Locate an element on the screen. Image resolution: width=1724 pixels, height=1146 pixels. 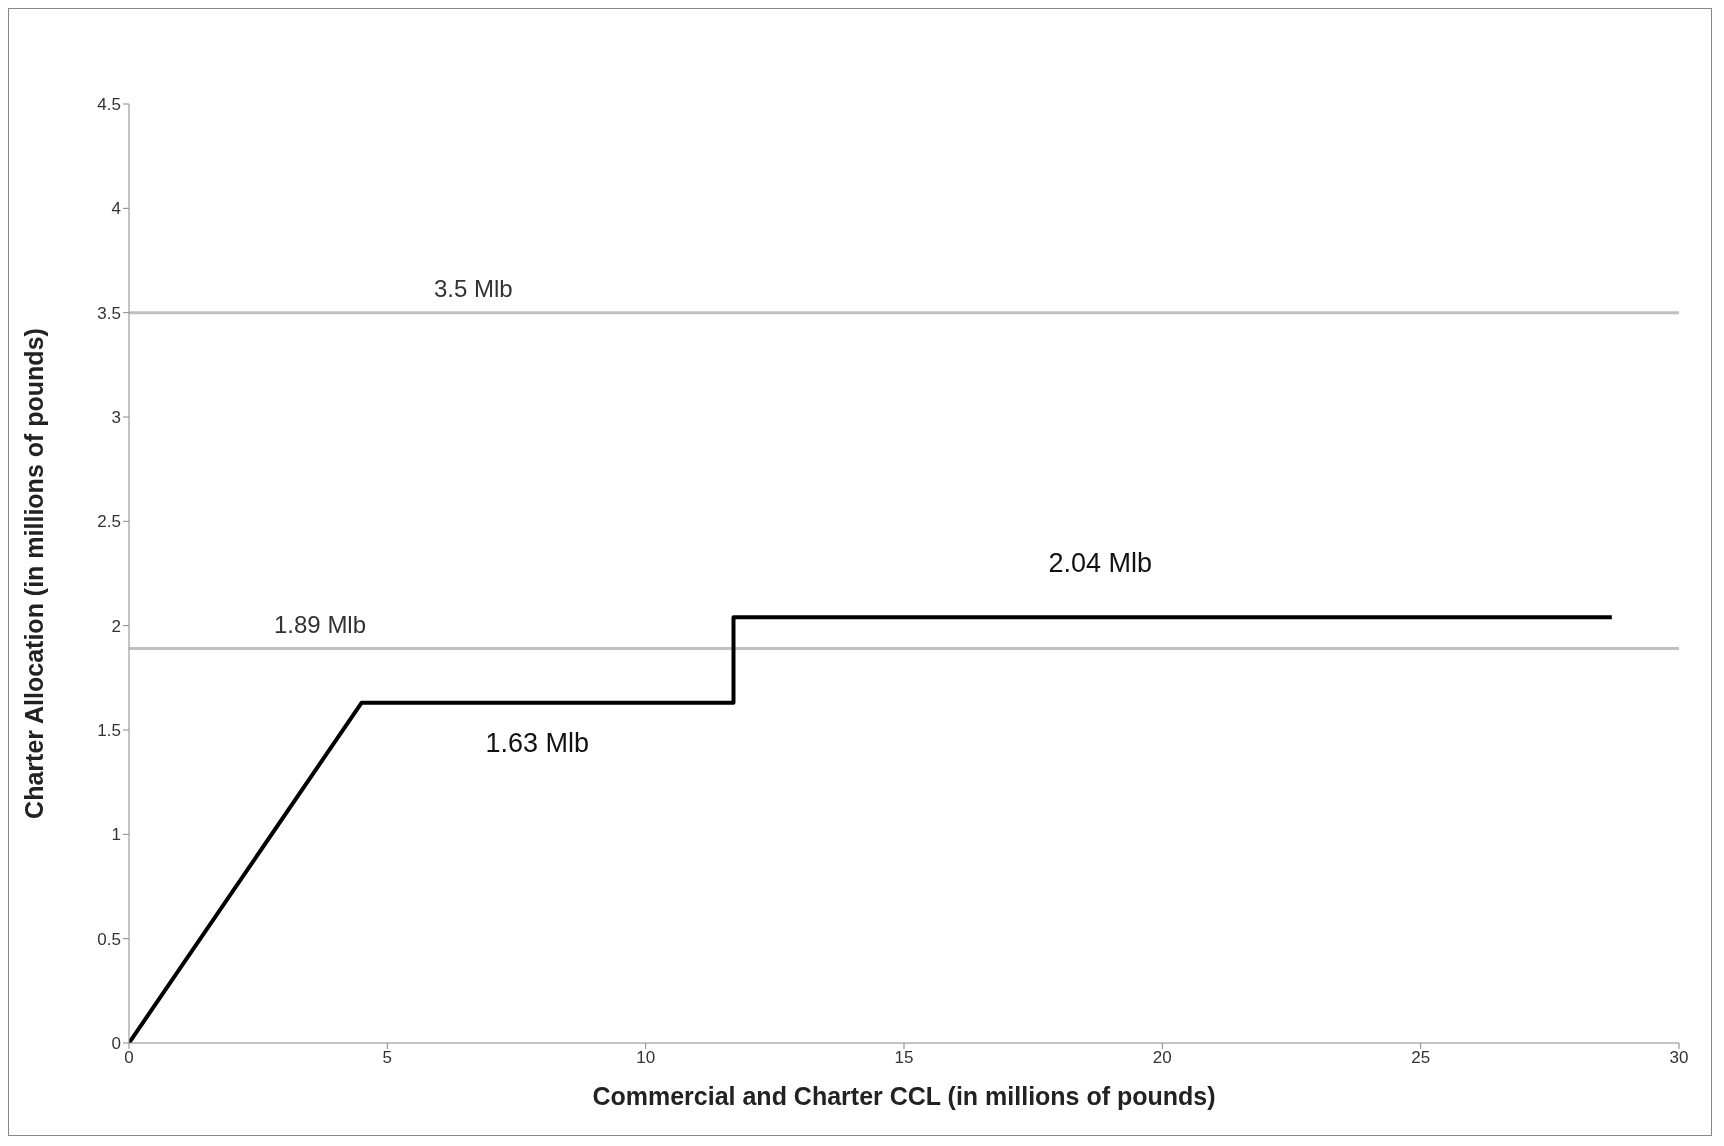
y-tick-label: 0.5 is located at coordinates (109, 939).